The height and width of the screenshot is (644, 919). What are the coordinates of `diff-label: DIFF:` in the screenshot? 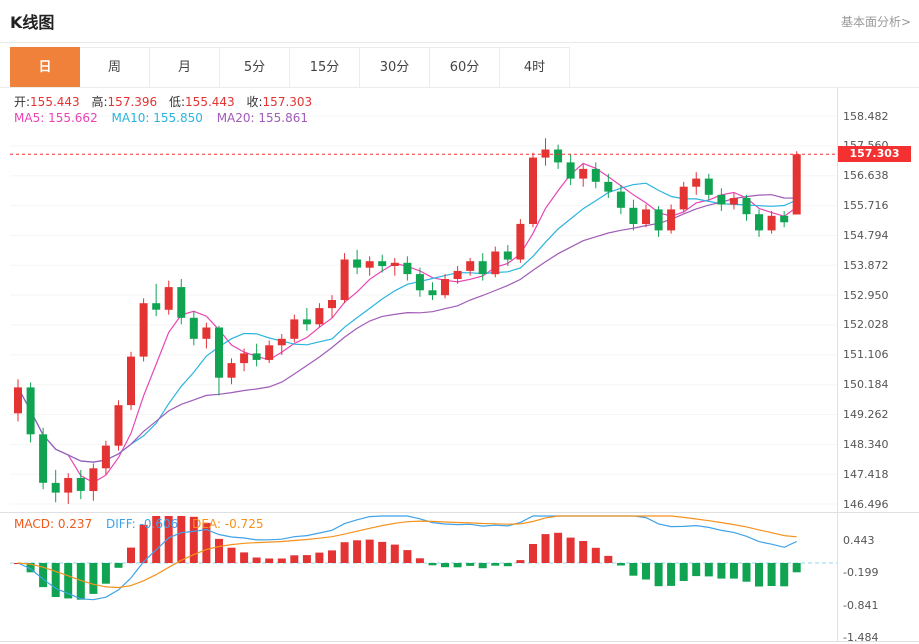 It's located at (121, 524).